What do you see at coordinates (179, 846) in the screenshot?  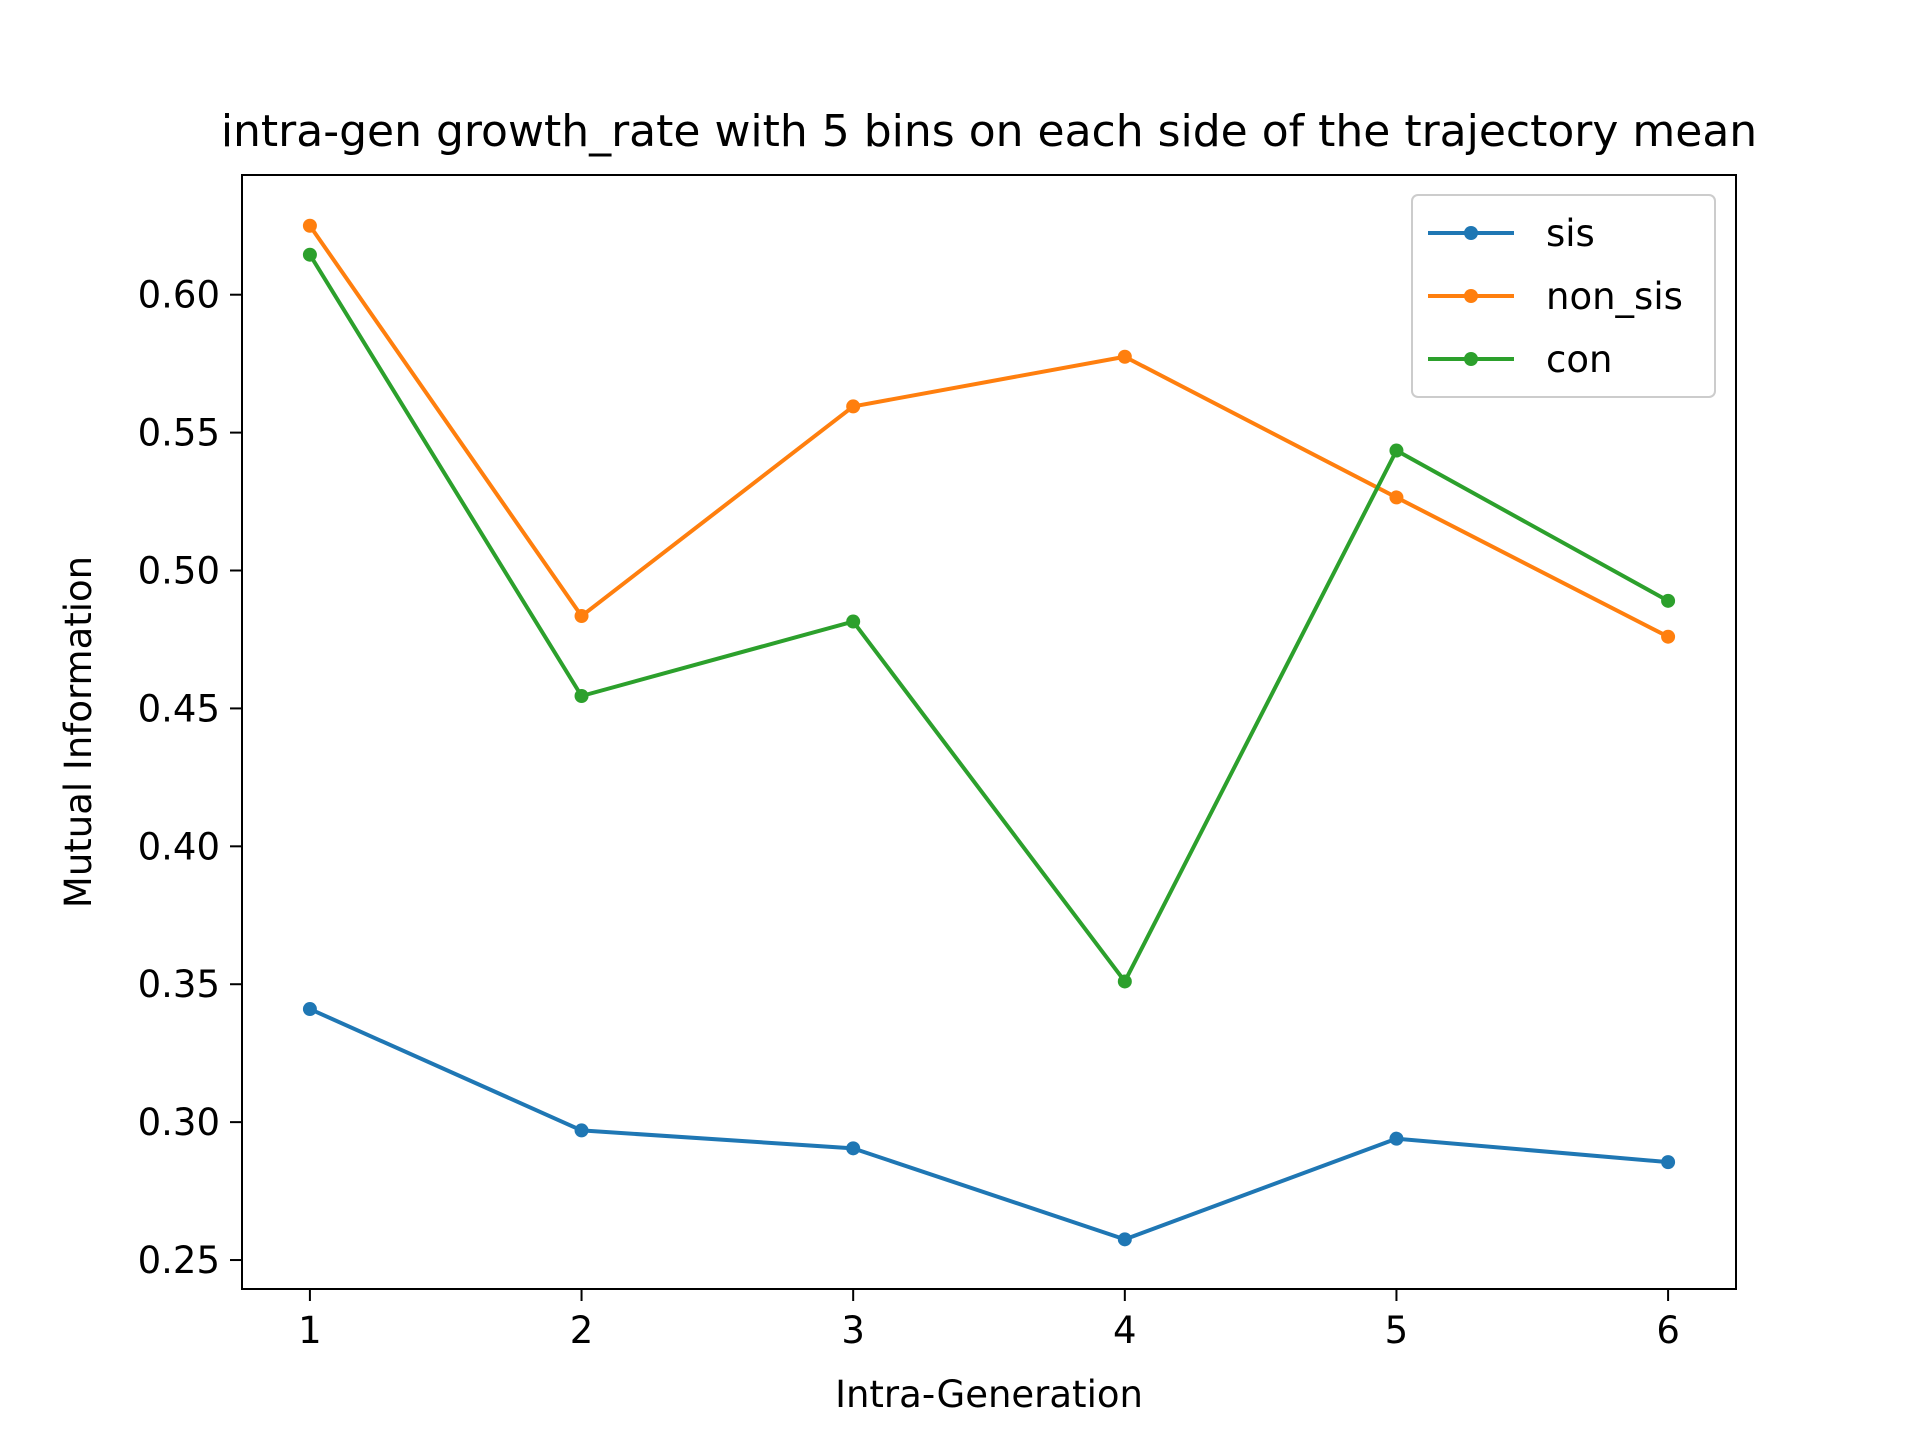 I see `y-tick-label: 0.40` at bounding box center [179, 846].